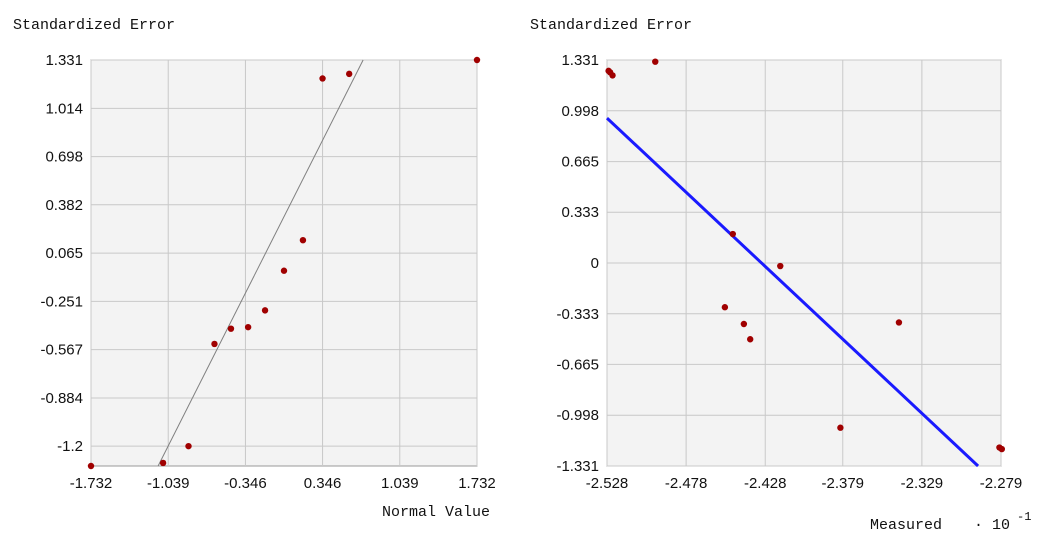 This screenshot has width=1047, height=545. What do you see at coordinates (283, 483) in the screenshot?
I see `xtick-labels-left: -1.732 -1.039 -0.346 0.346 1.039 1.732` at bounding box center [283, 483].